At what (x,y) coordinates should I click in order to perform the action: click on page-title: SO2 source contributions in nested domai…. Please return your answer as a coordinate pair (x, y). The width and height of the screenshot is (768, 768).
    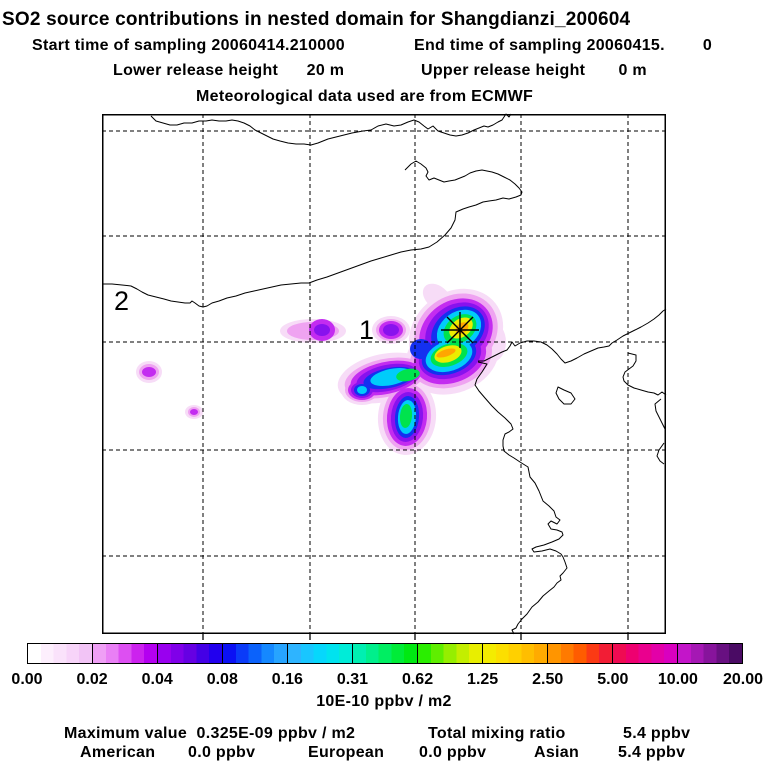
    Looking at the image, I should click on (316, 19).